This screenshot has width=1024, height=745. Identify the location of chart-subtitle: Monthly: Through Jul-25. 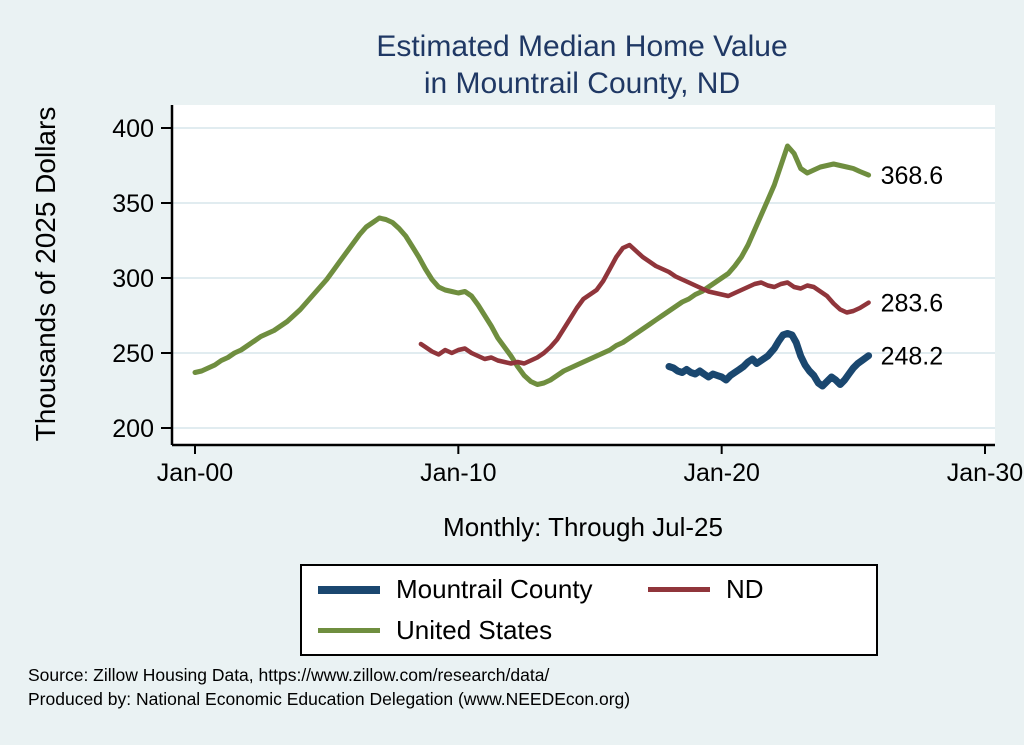
(583, 527).